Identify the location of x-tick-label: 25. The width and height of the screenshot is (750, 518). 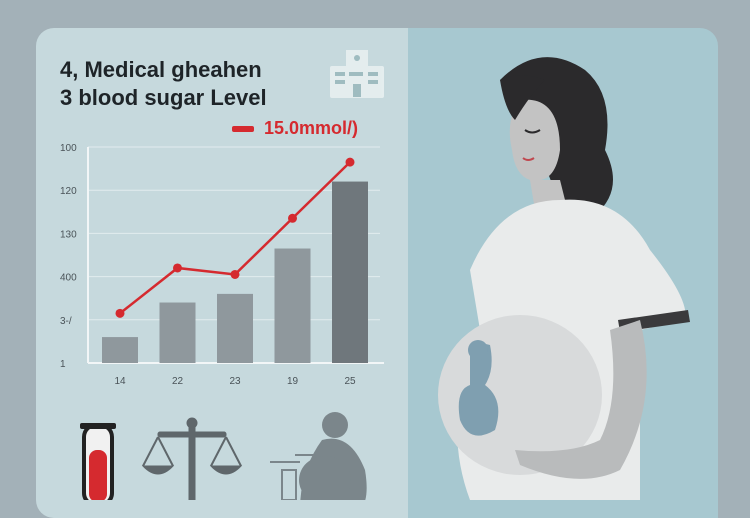
(350, 381).